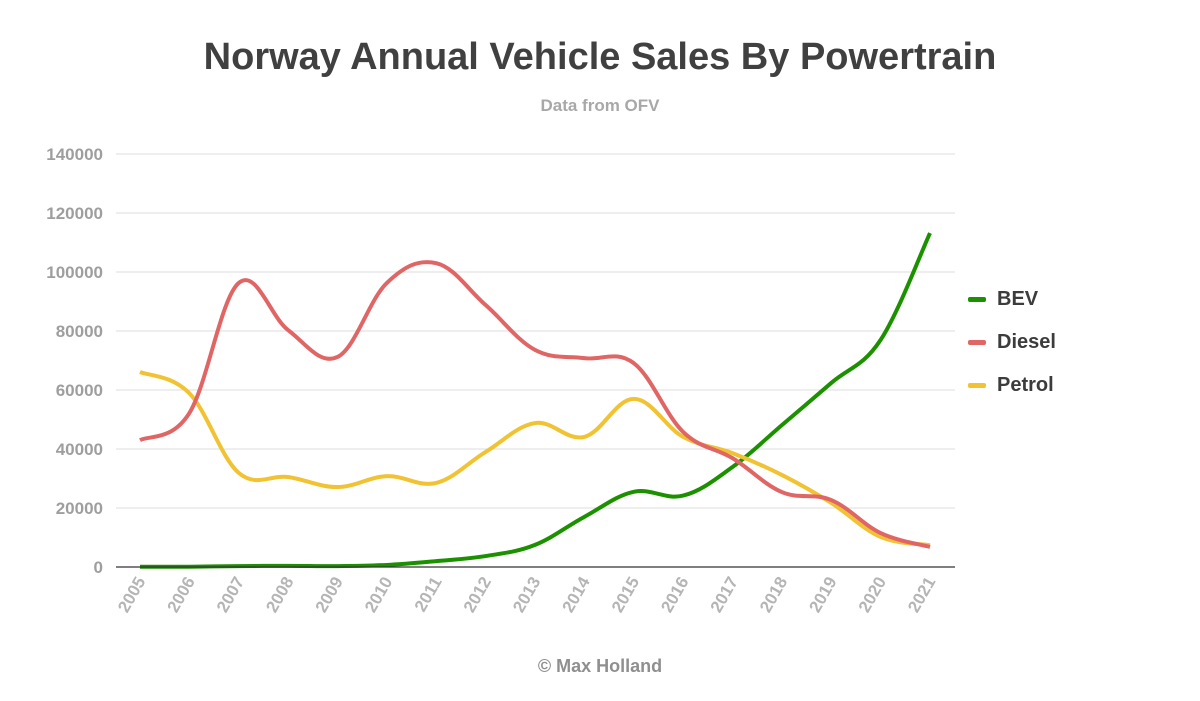 The image size is (1200, 701). What do you see at coordinates (576, 594) in the screenshot?
I see `x-tick-label: 2014` at bounding box center [576, 594].